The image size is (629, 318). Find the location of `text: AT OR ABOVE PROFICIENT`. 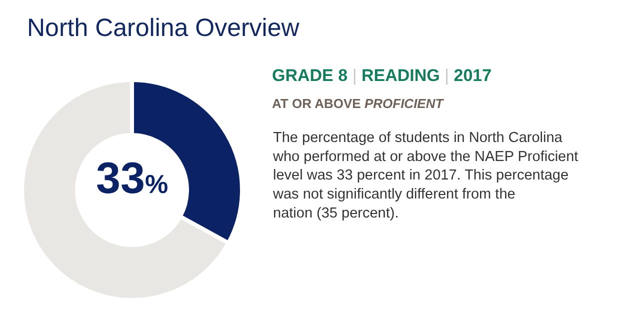

text: AT OR ABOVE PROFICIENT is located at coordinates (358, 103).